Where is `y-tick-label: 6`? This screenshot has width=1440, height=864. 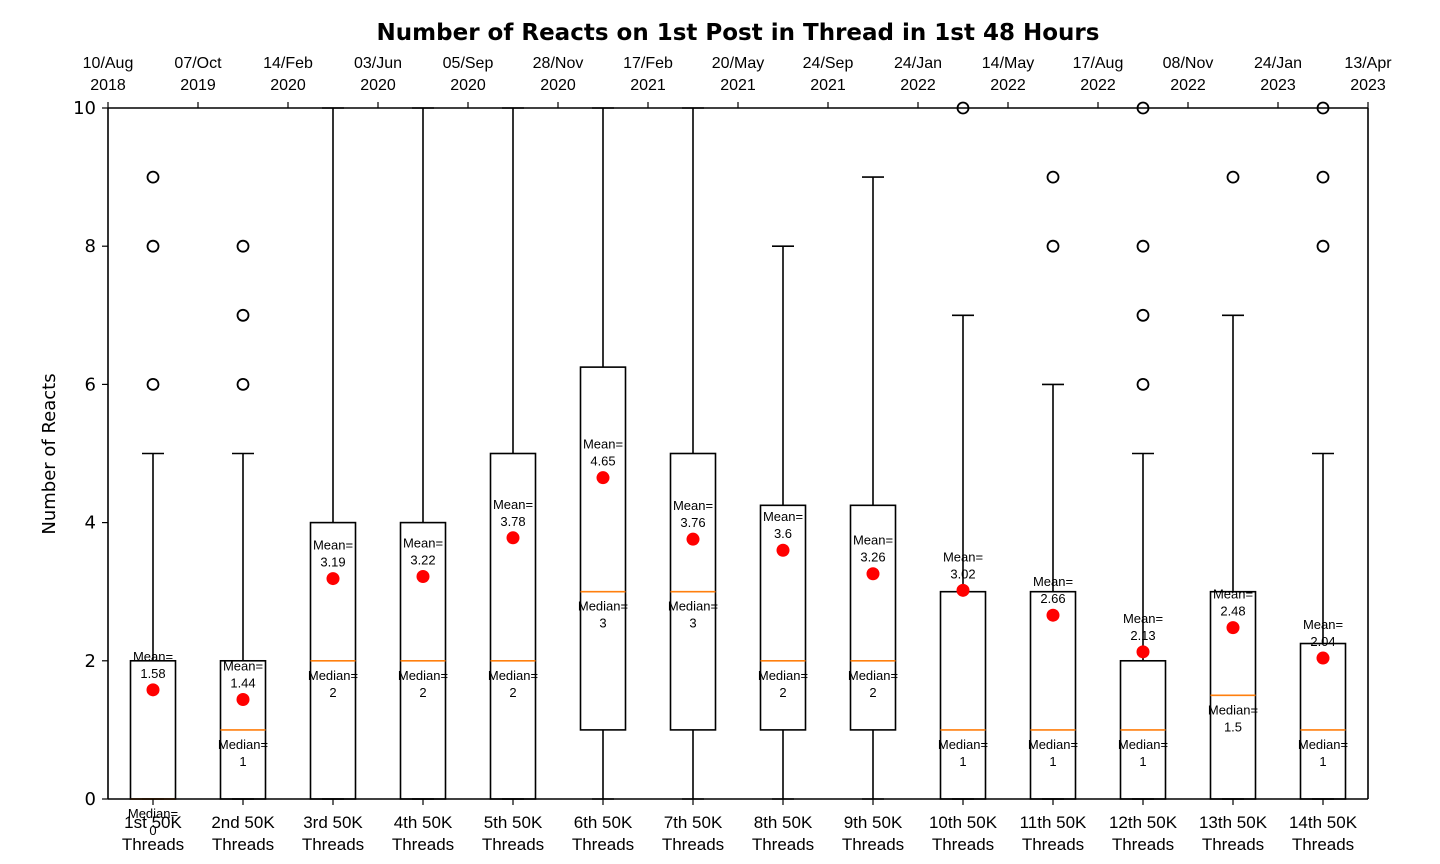 y-tick-label: 6 is located at coordinates (90, 384).